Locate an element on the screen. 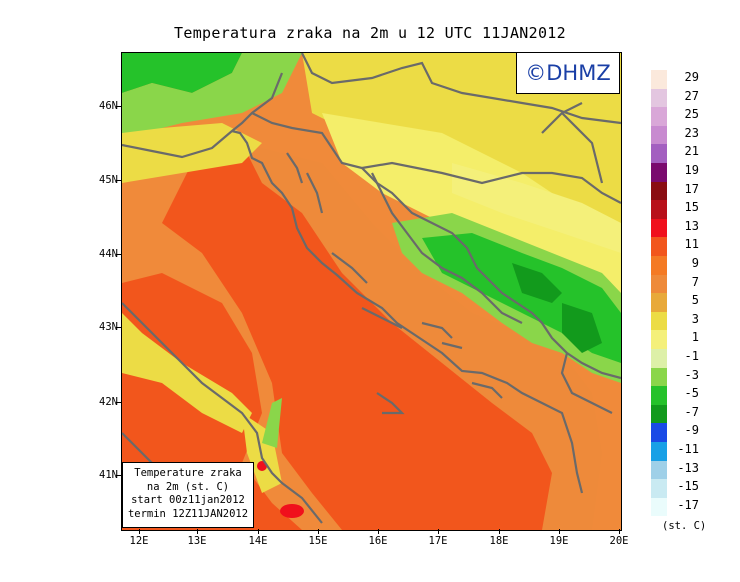 This screenshot has height=582, width=740. lon-label-20e: 20E is located at coordinates (619, 541).